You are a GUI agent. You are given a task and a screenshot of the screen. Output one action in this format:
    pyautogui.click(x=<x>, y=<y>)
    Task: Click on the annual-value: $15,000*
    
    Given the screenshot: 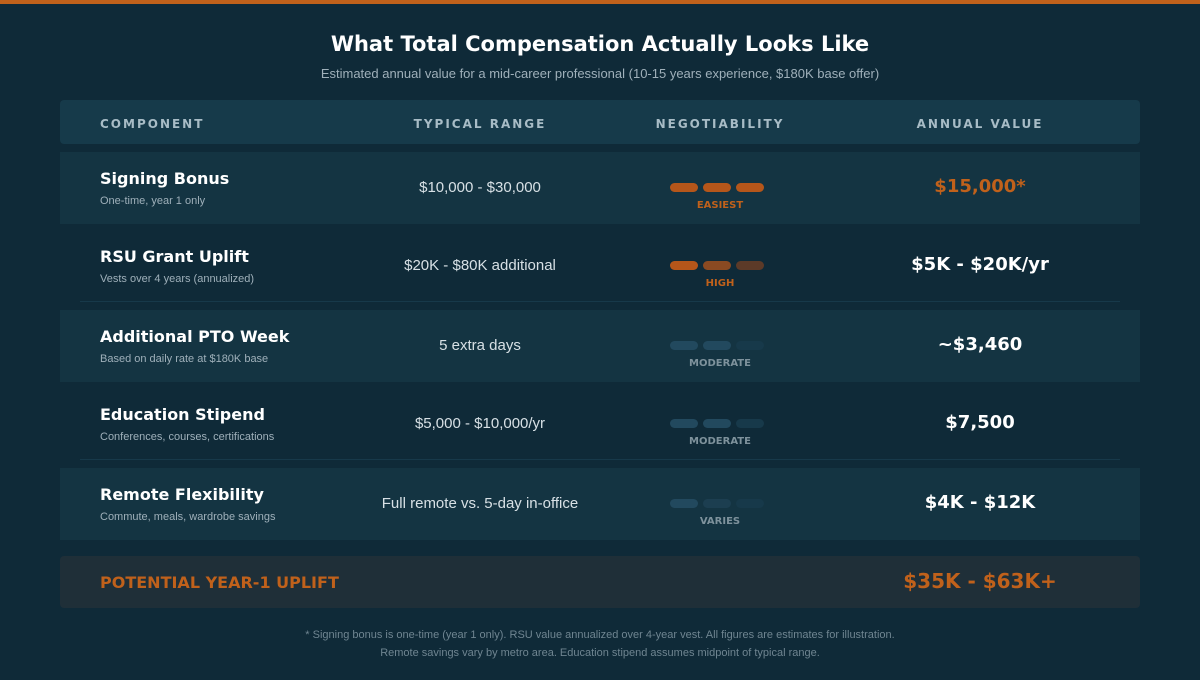 What is the action you would take?
    pyautogui.click(x=980, y=186)
    